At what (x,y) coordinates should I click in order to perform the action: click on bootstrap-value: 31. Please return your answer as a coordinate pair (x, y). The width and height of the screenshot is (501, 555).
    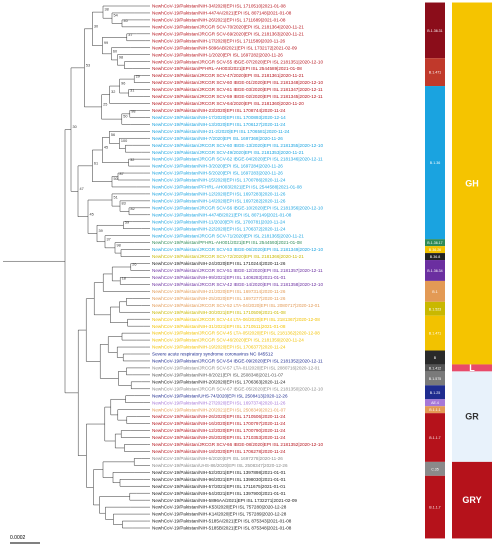
    Looking at the image, I should click on (132, 91).